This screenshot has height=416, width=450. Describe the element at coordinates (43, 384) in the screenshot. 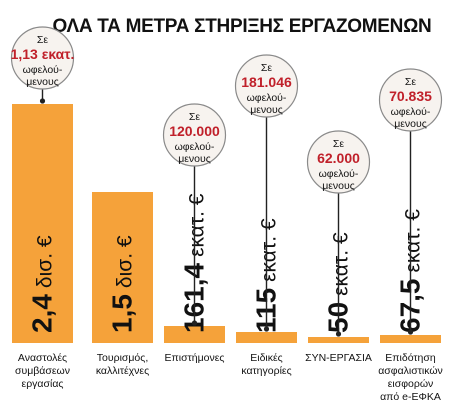

I see `category-label-line: εργασίας` at that location.